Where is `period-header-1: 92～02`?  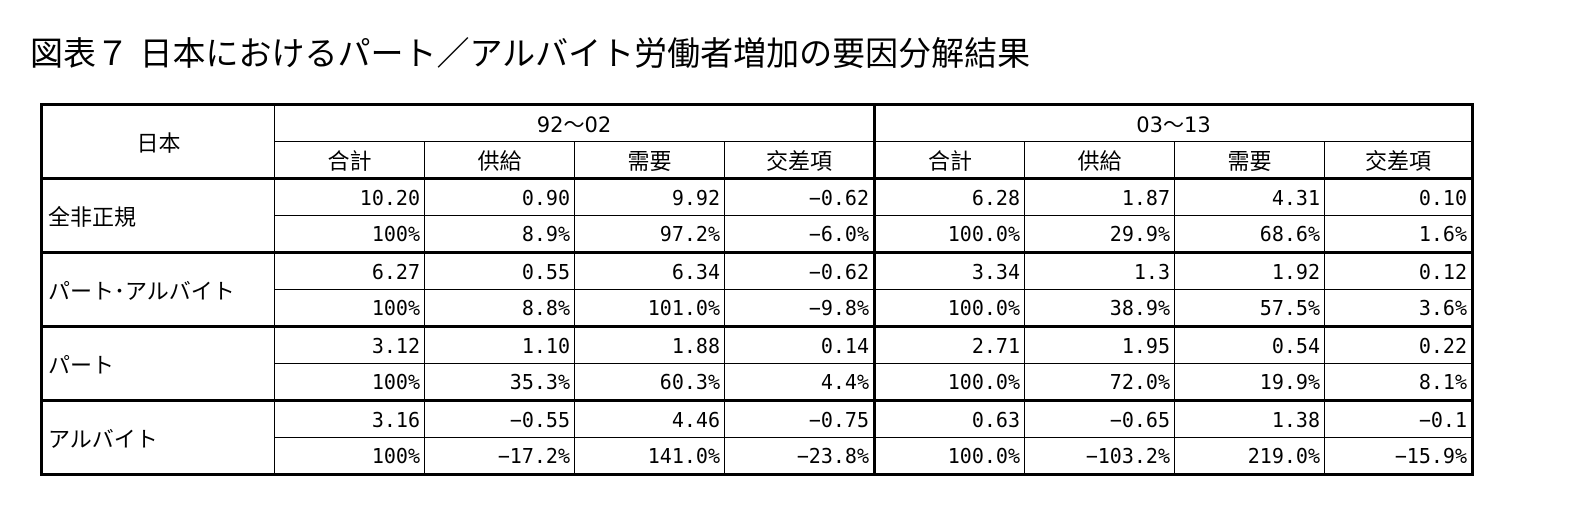 period-header-1: 92～02 is located at coordinates (575, 122).